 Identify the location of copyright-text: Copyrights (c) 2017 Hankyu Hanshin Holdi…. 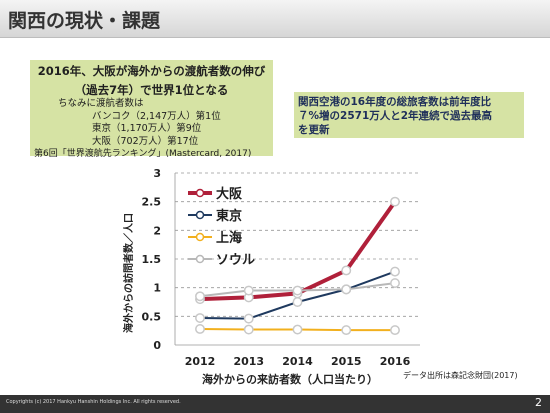
(93, 402).